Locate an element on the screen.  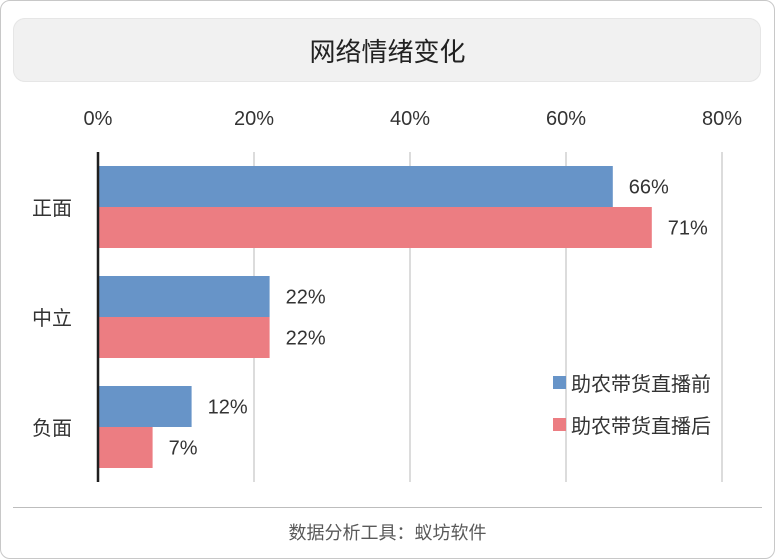
legend-label: 助农带货直播后 is located at coordinates (641, 426).